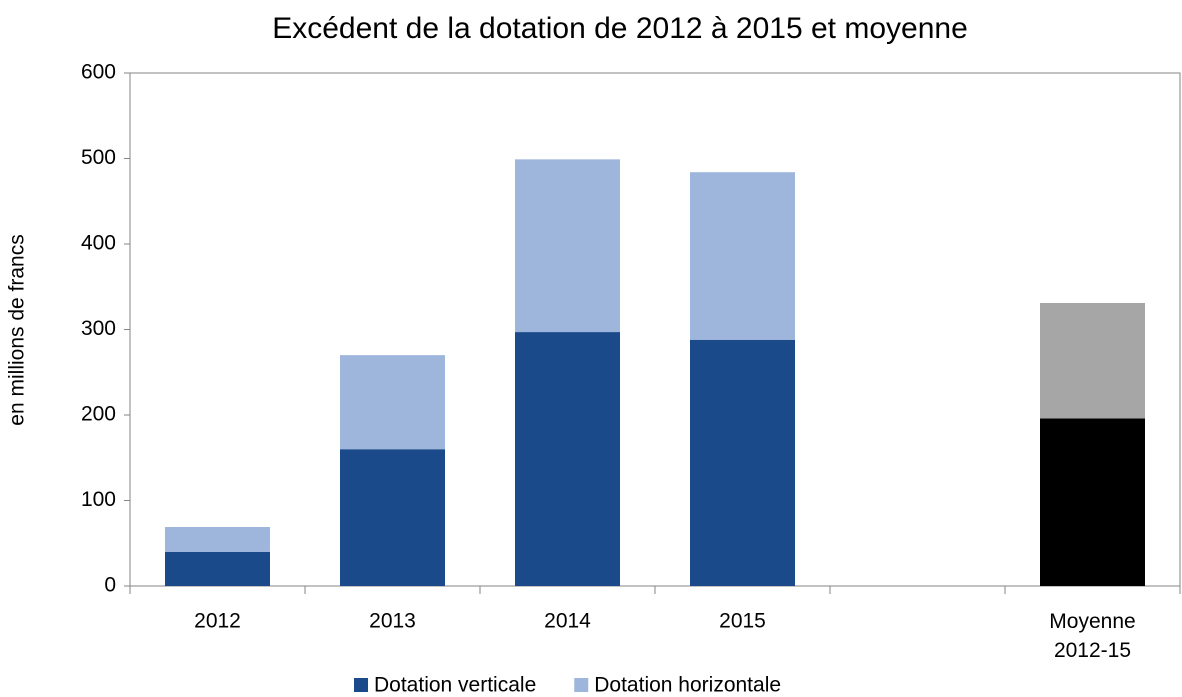  What do you see at coordinates (1092, 636) in the screenshot?
I see `x-tick-label: Moyenne 2012-15` at bounding box center [1092, 636].